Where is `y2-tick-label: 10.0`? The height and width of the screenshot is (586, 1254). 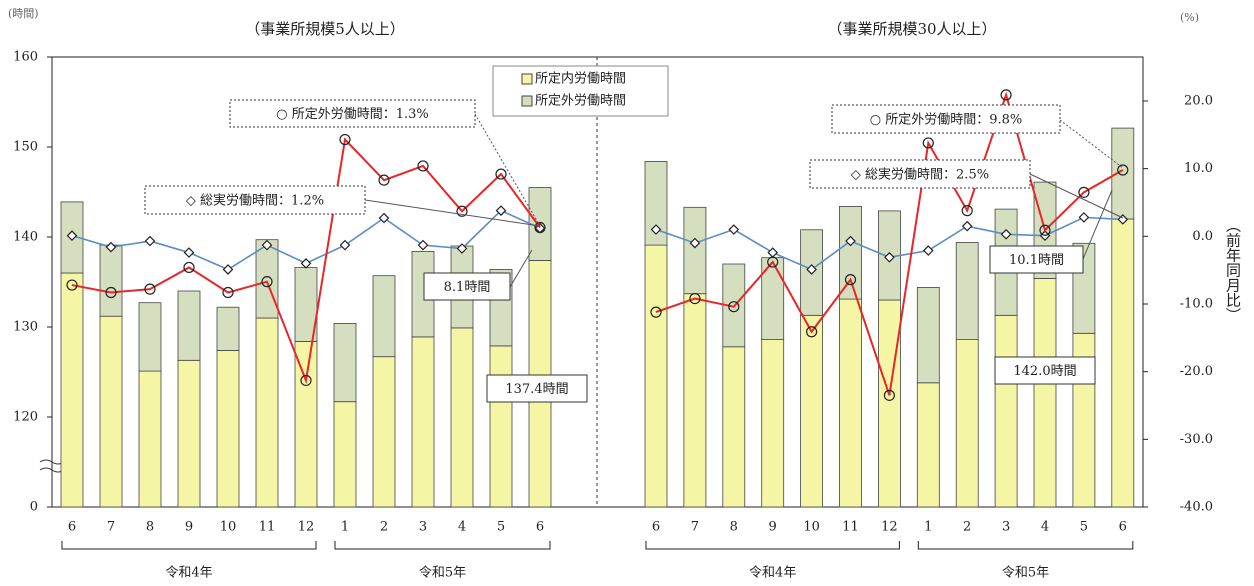
y2-tick-label: 10.0 is located at coordinates (1198, 168).